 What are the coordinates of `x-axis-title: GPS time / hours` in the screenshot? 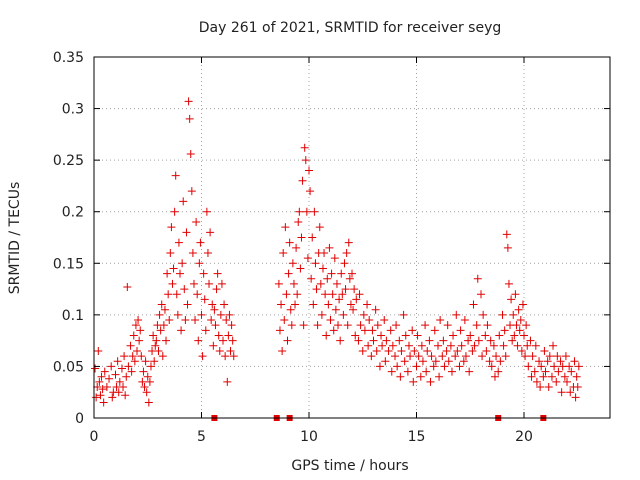 It's located at (349, 466).